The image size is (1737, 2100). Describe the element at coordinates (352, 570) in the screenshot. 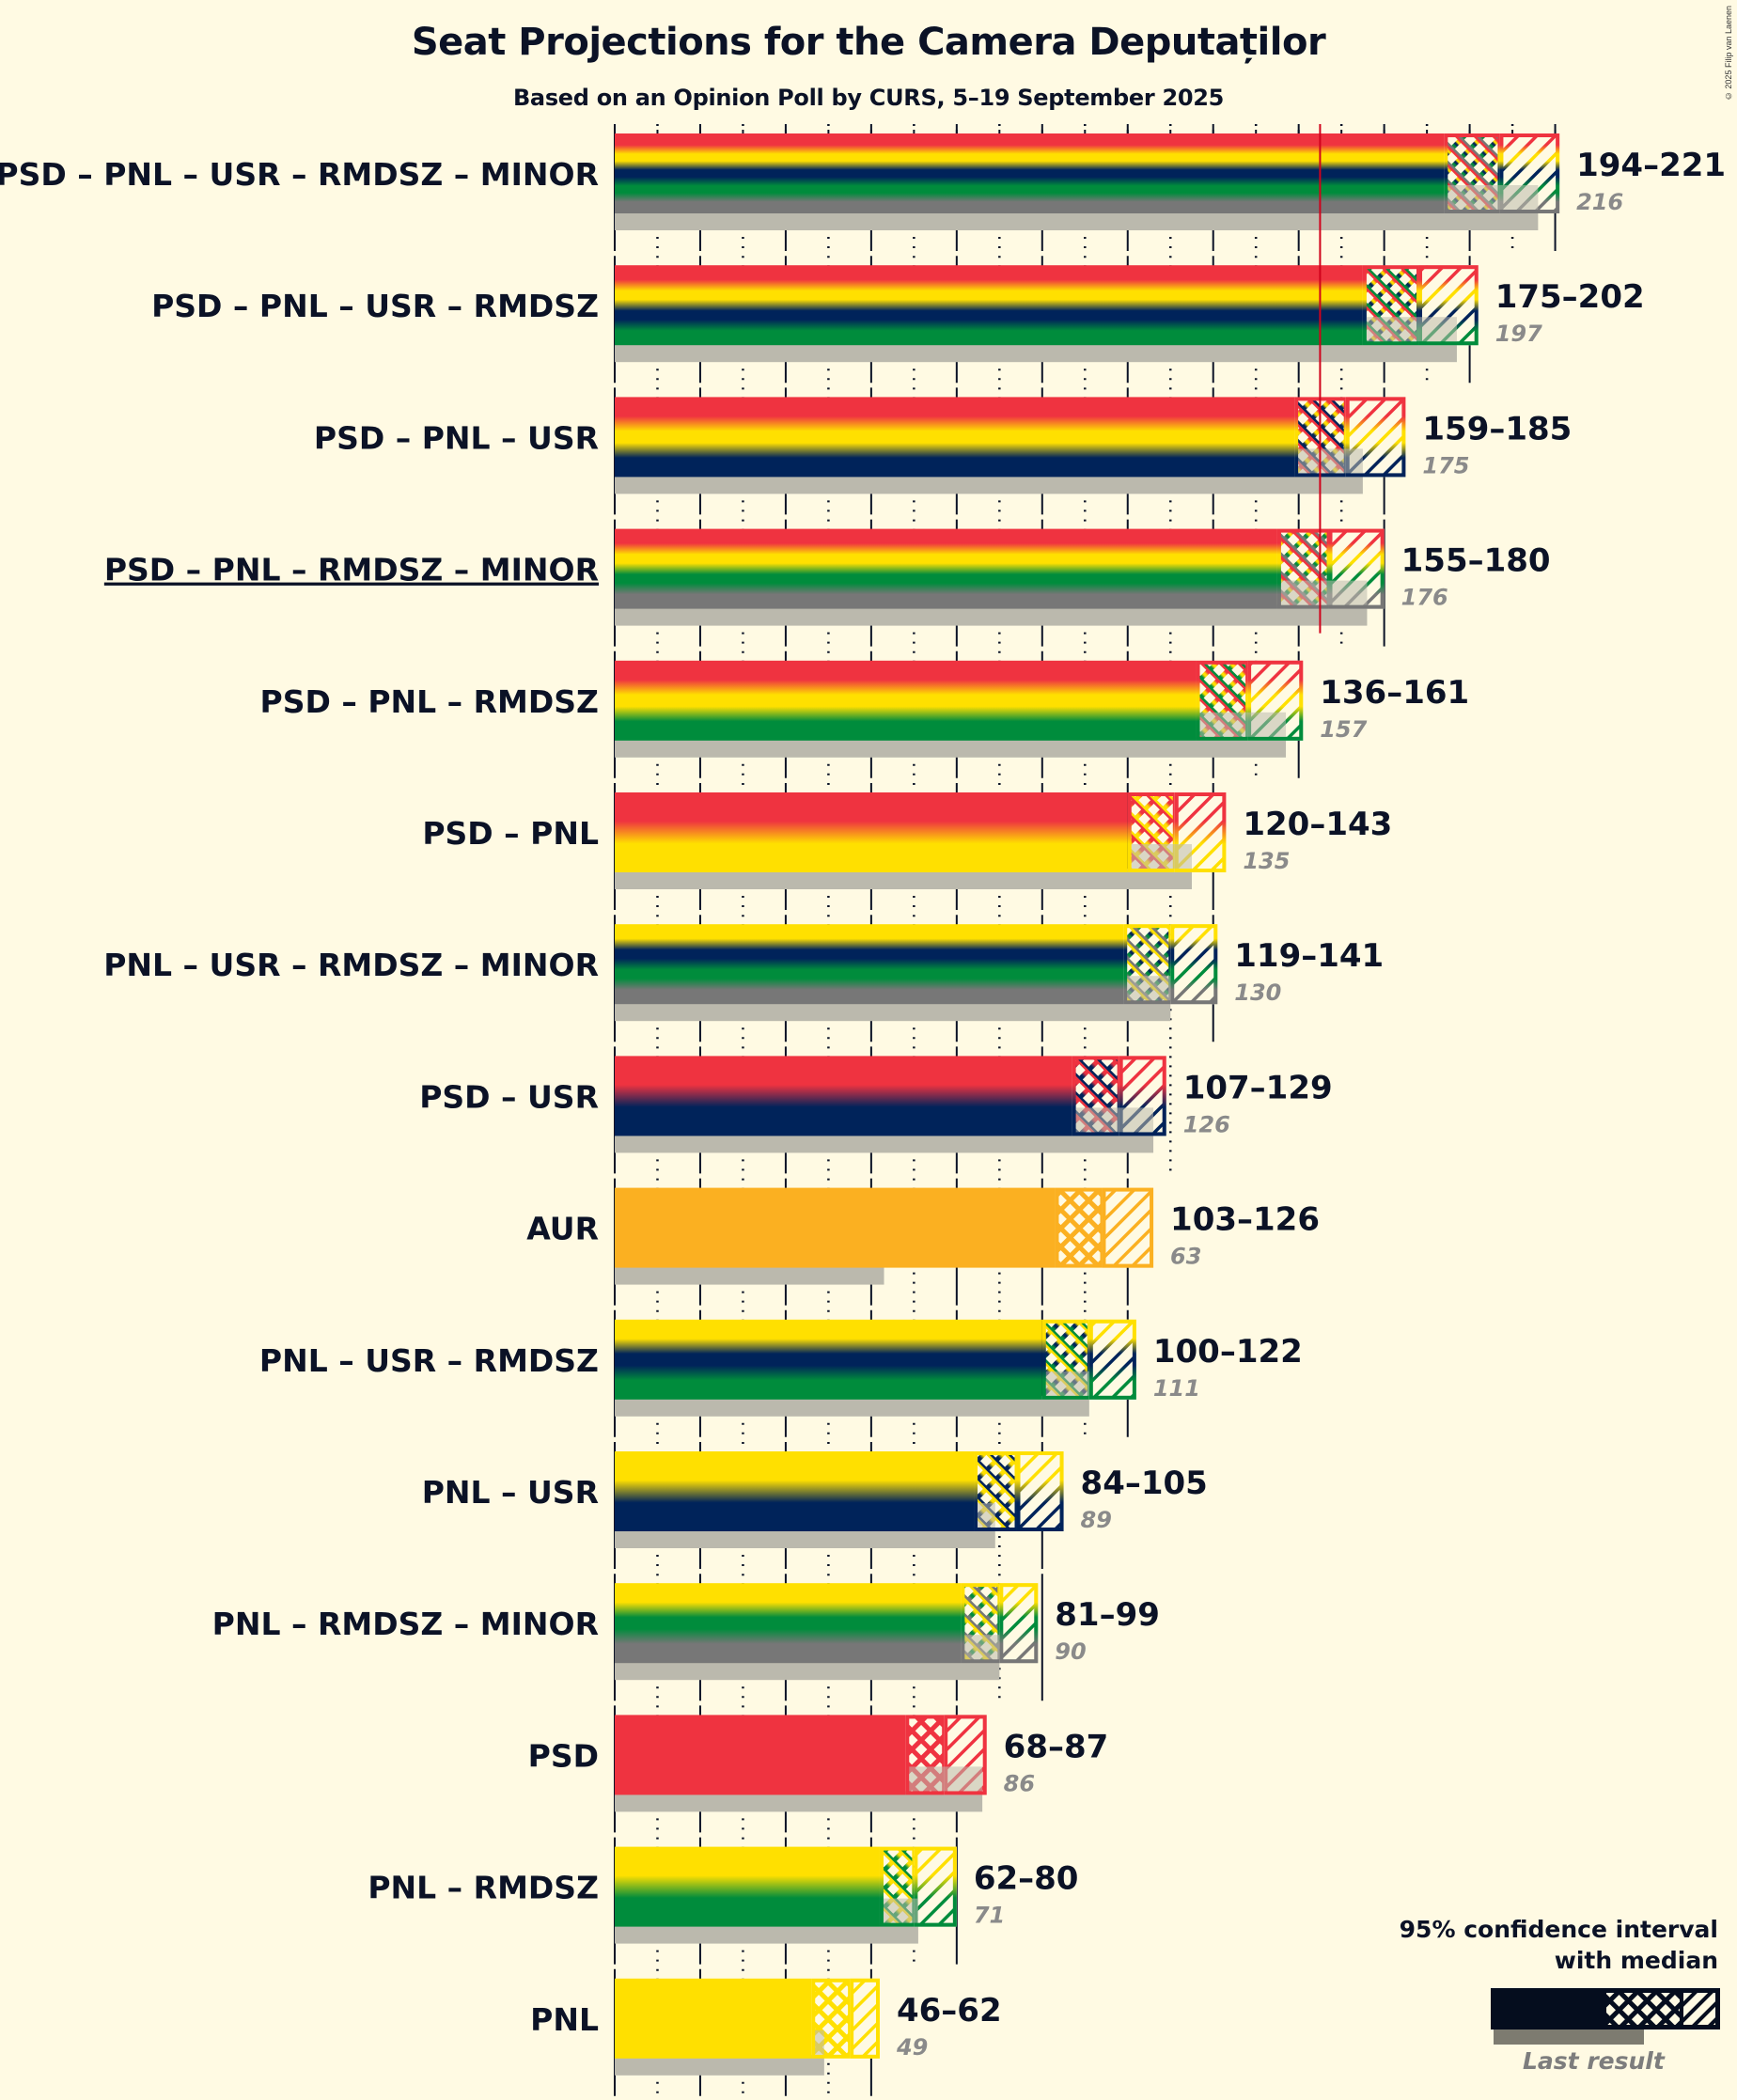

I see `row-label: PSD – PNL – RMDSZ – MINOR` at that location.